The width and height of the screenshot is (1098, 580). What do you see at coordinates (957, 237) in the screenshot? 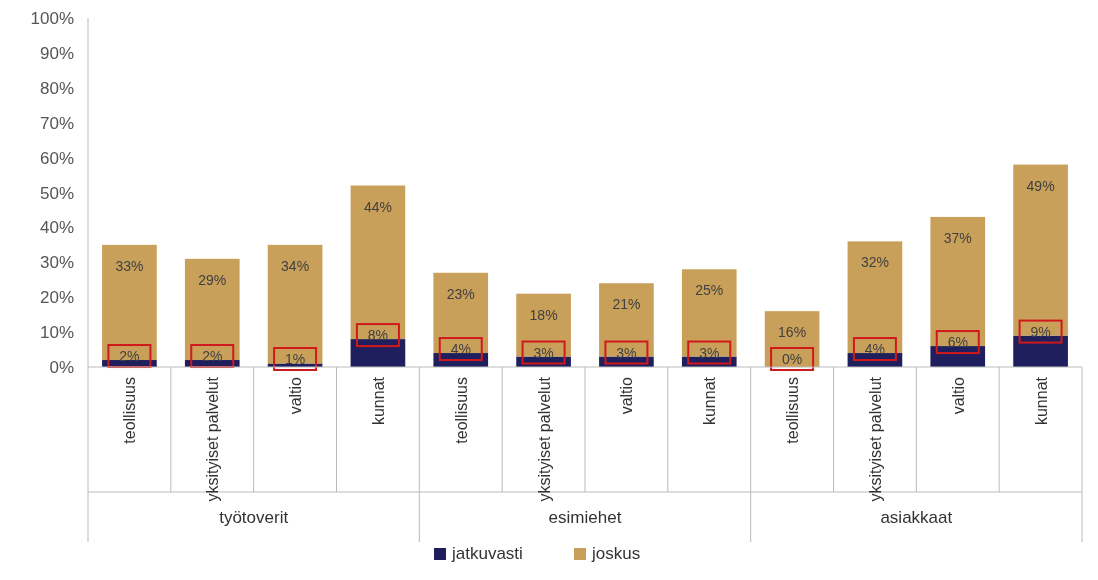
I see `data-label: 37%` at bounding box center [957, 237].